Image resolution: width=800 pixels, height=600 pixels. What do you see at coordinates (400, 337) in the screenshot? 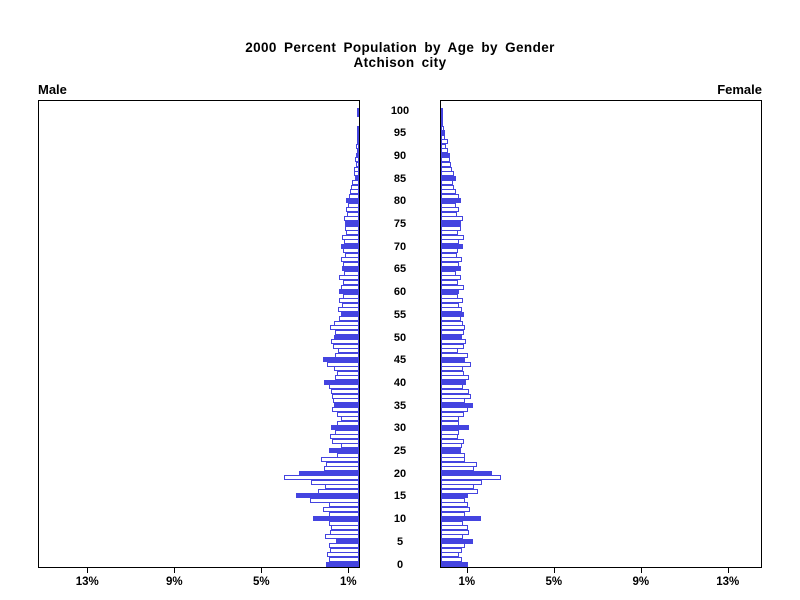
I see `age-tick-label-50: 50` at bounding box center [400, 337].